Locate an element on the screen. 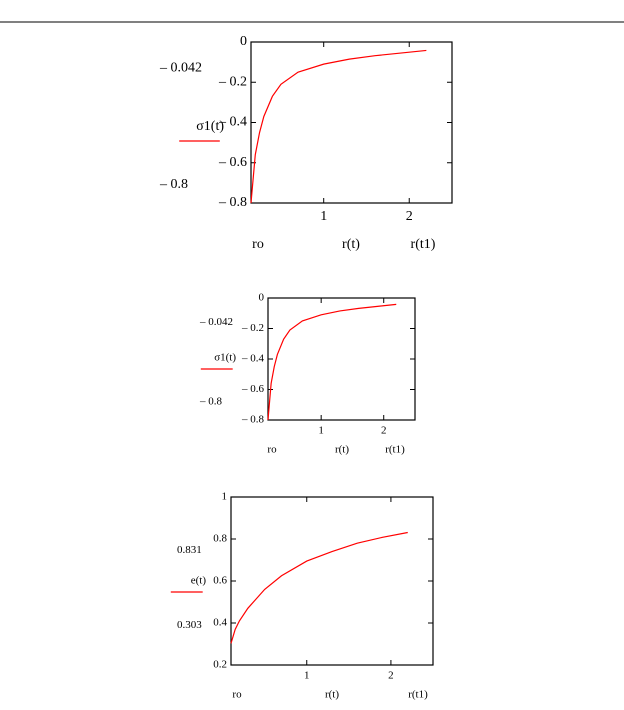 The image size is (624, 710). y-tick-label: 1 is located at coordinates (225, 497).